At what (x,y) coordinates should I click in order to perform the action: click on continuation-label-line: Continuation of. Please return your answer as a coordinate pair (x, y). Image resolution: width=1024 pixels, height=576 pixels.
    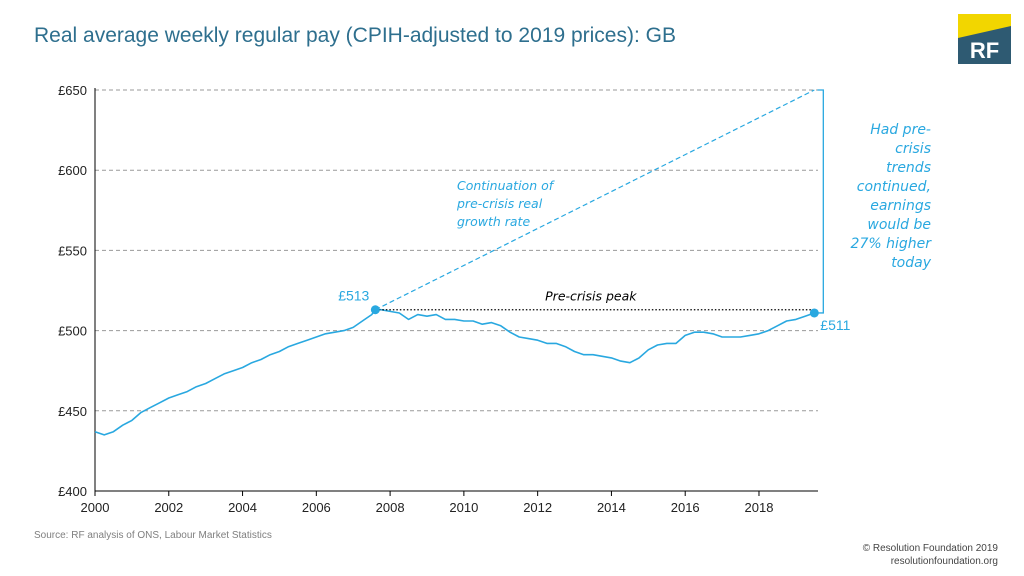
    Looking at the image, I should click on (506, 185).